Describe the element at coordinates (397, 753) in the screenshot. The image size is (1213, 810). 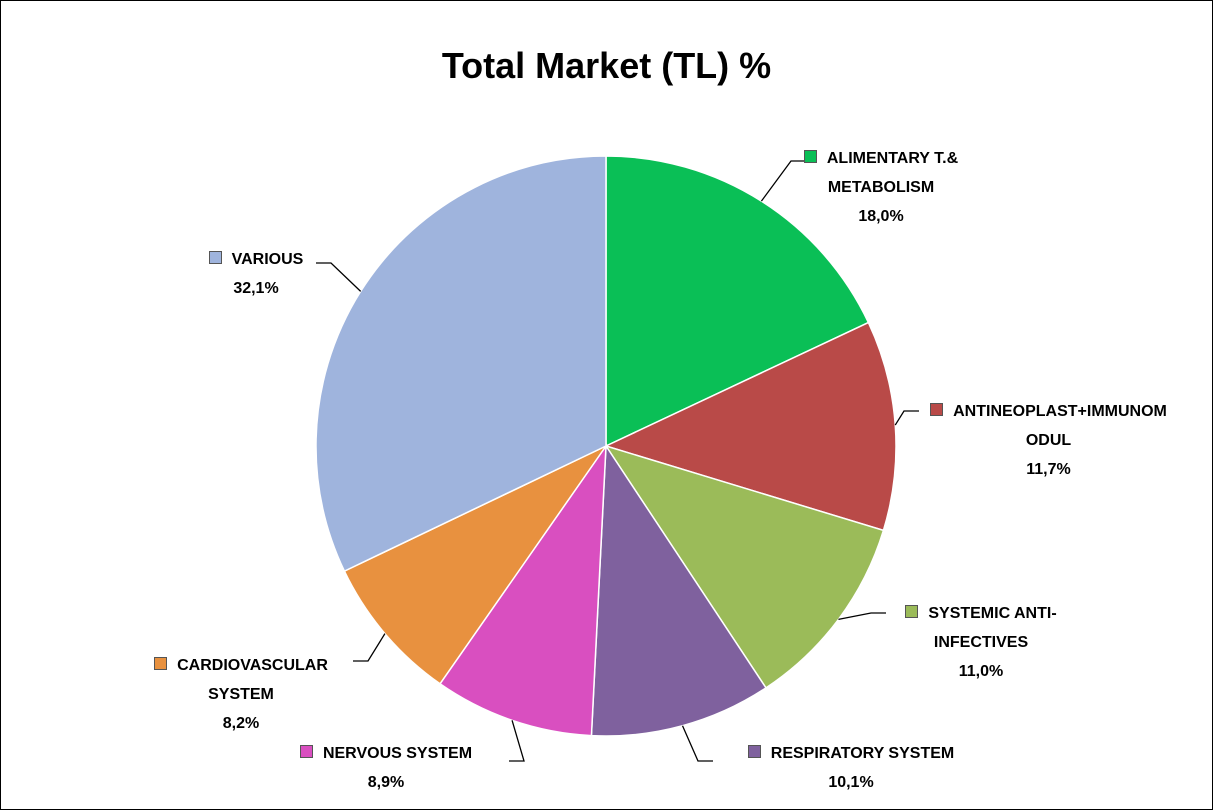
I see `category-label: NERVOUS SYSTEM` at that location.